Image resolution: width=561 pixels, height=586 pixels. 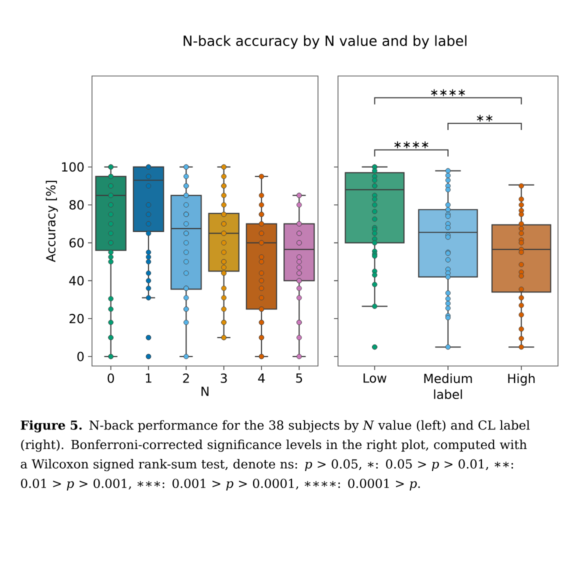 I want to click on y-axis-title: Accuracy [%], so click(x=52, y=221).